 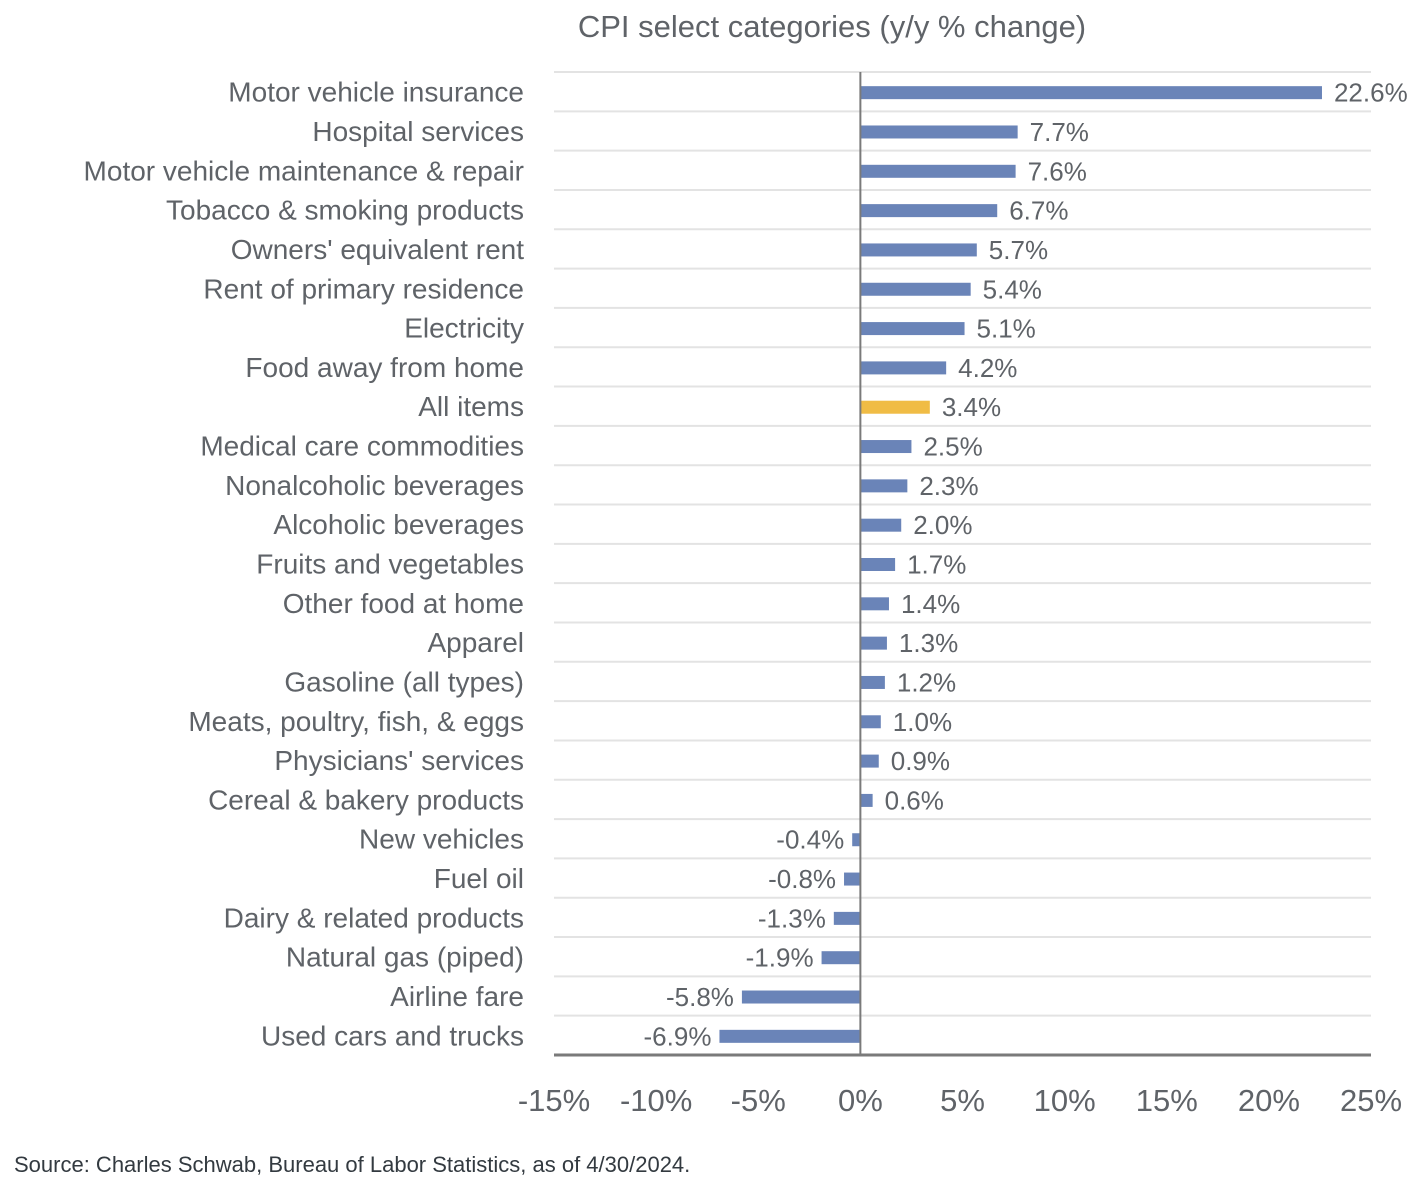 I want to click on category-label: Hospital services, so click(x=418, y=131).